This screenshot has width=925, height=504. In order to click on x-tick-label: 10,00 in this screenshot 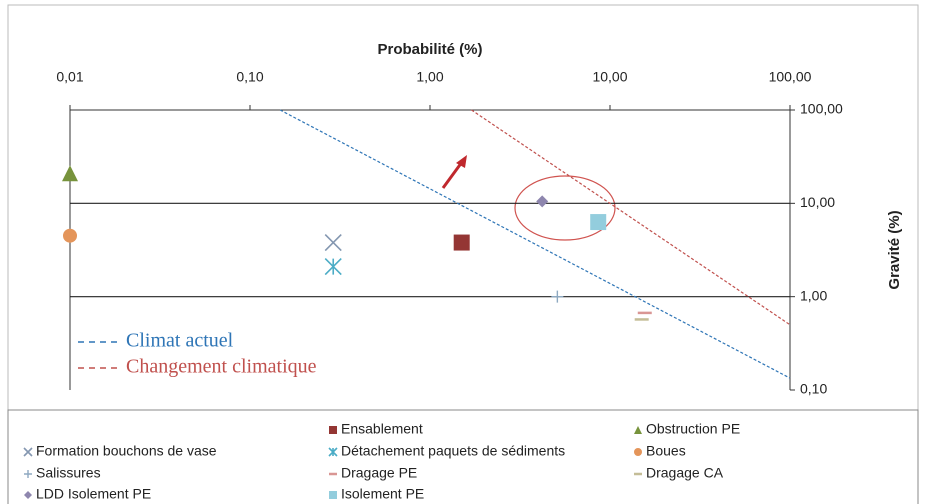, I will do `click(609, 77)`.